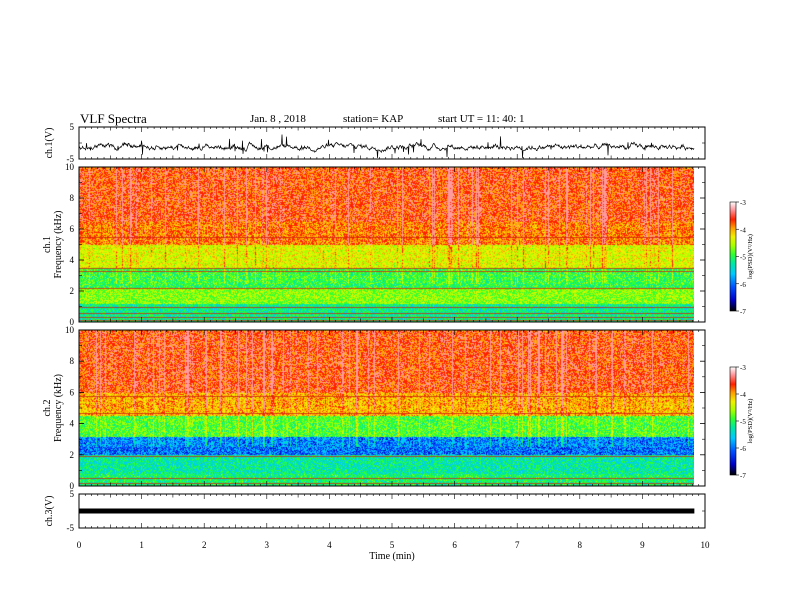  What do you see at coordinates (580, 545) in the screenshot?
I see `x-tick-label: 8` at bounding box center [580, 545].